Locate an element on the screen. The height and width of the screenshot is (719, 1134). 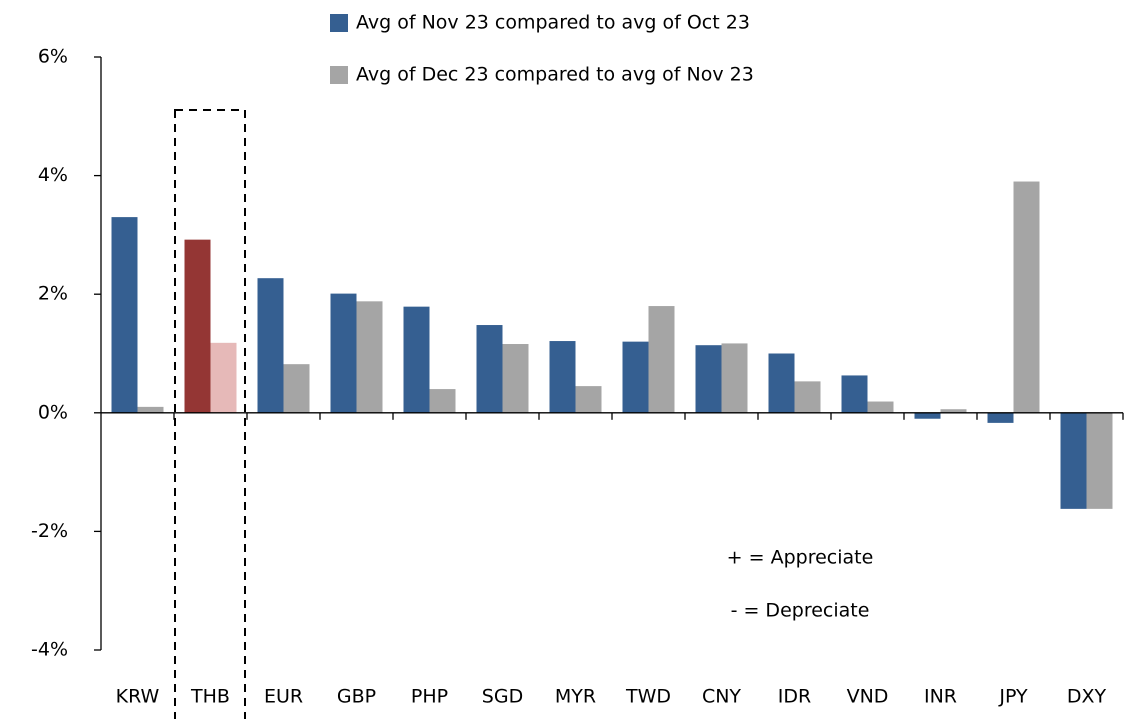
x-tick-label: INR is located at coordinates (940, 697).